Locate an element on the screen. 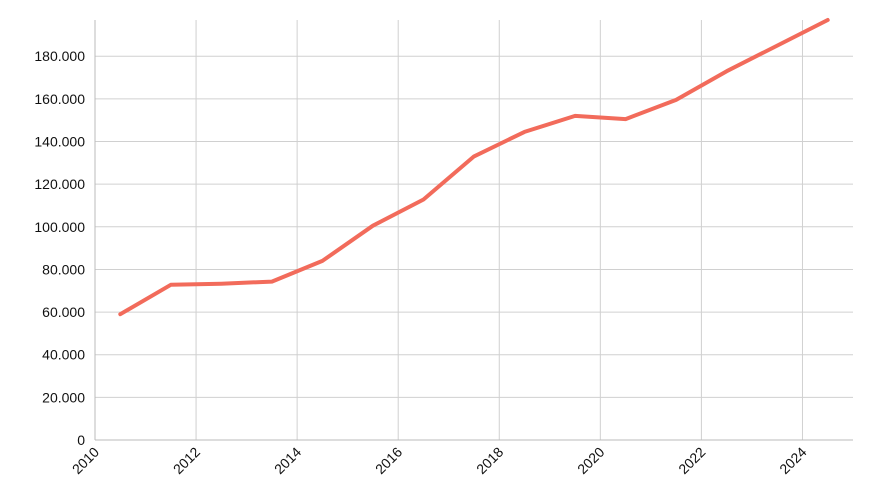 The image size is (873, 500). y-tick-label: 160.000 is located at coordinates (59, 99).